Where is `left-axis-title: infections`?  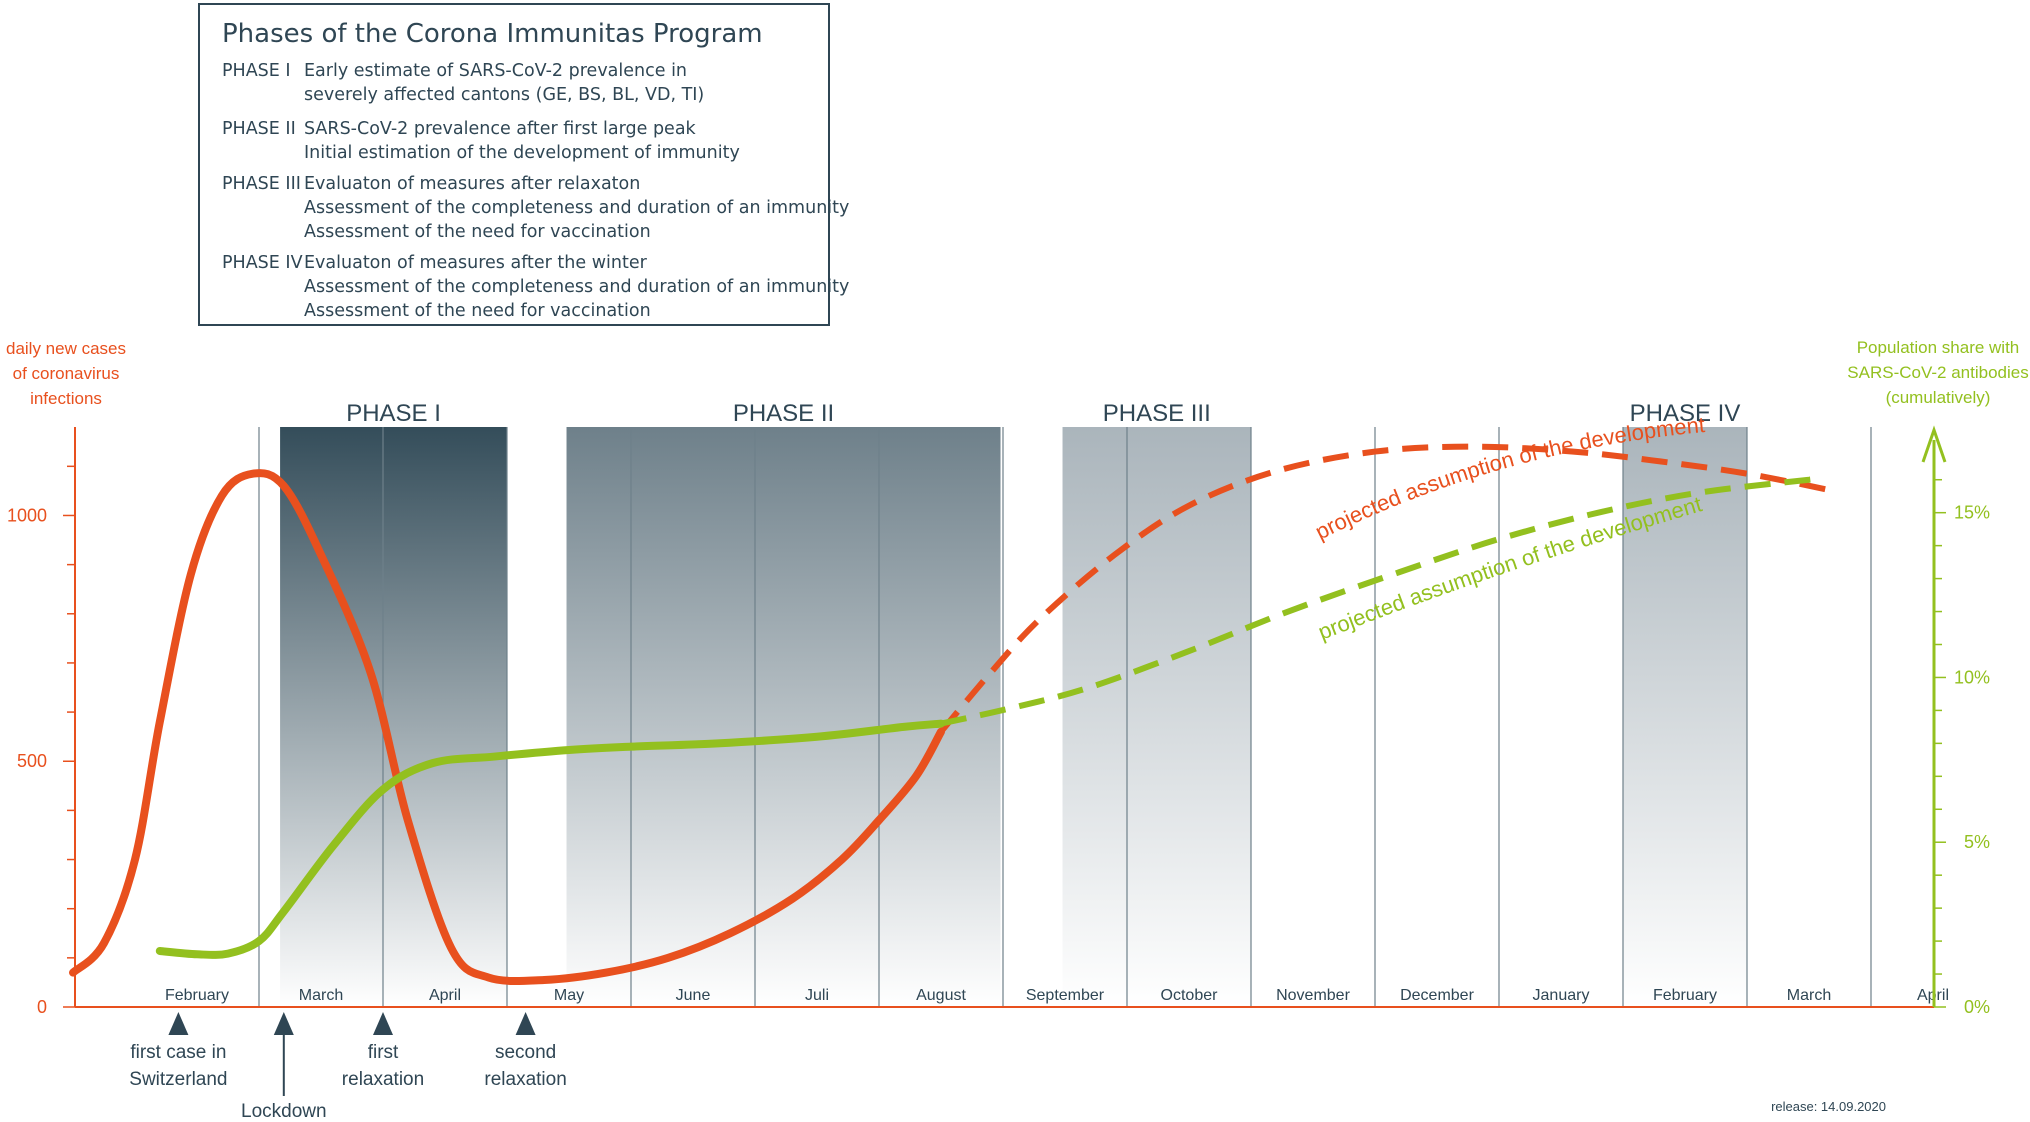 left-axis-title: infections is located at coordinates (66, 398).